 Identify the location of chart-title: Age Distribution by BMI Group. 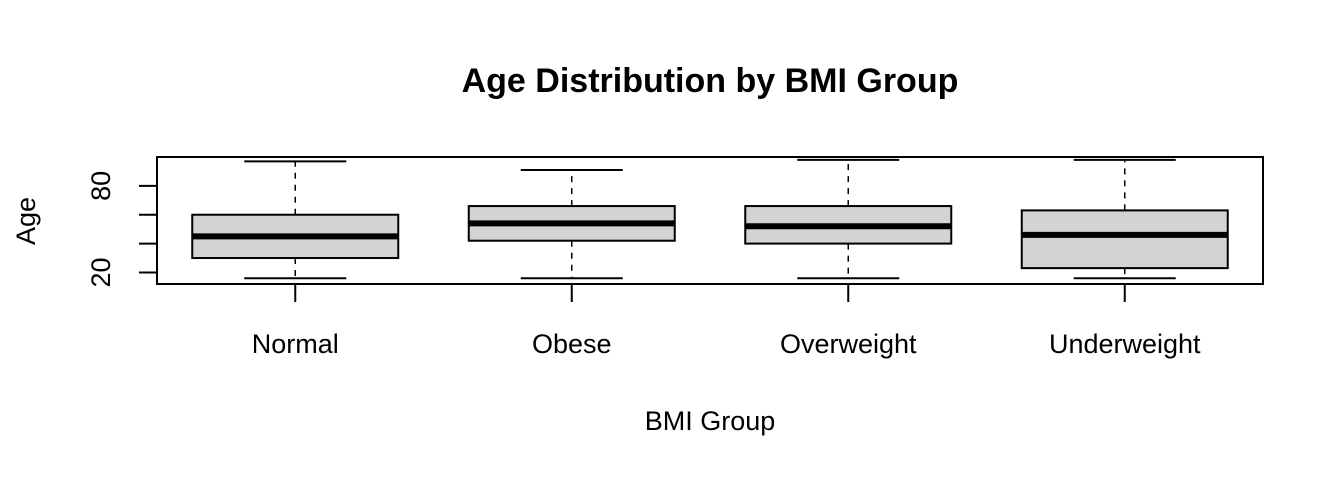
(710, 81).